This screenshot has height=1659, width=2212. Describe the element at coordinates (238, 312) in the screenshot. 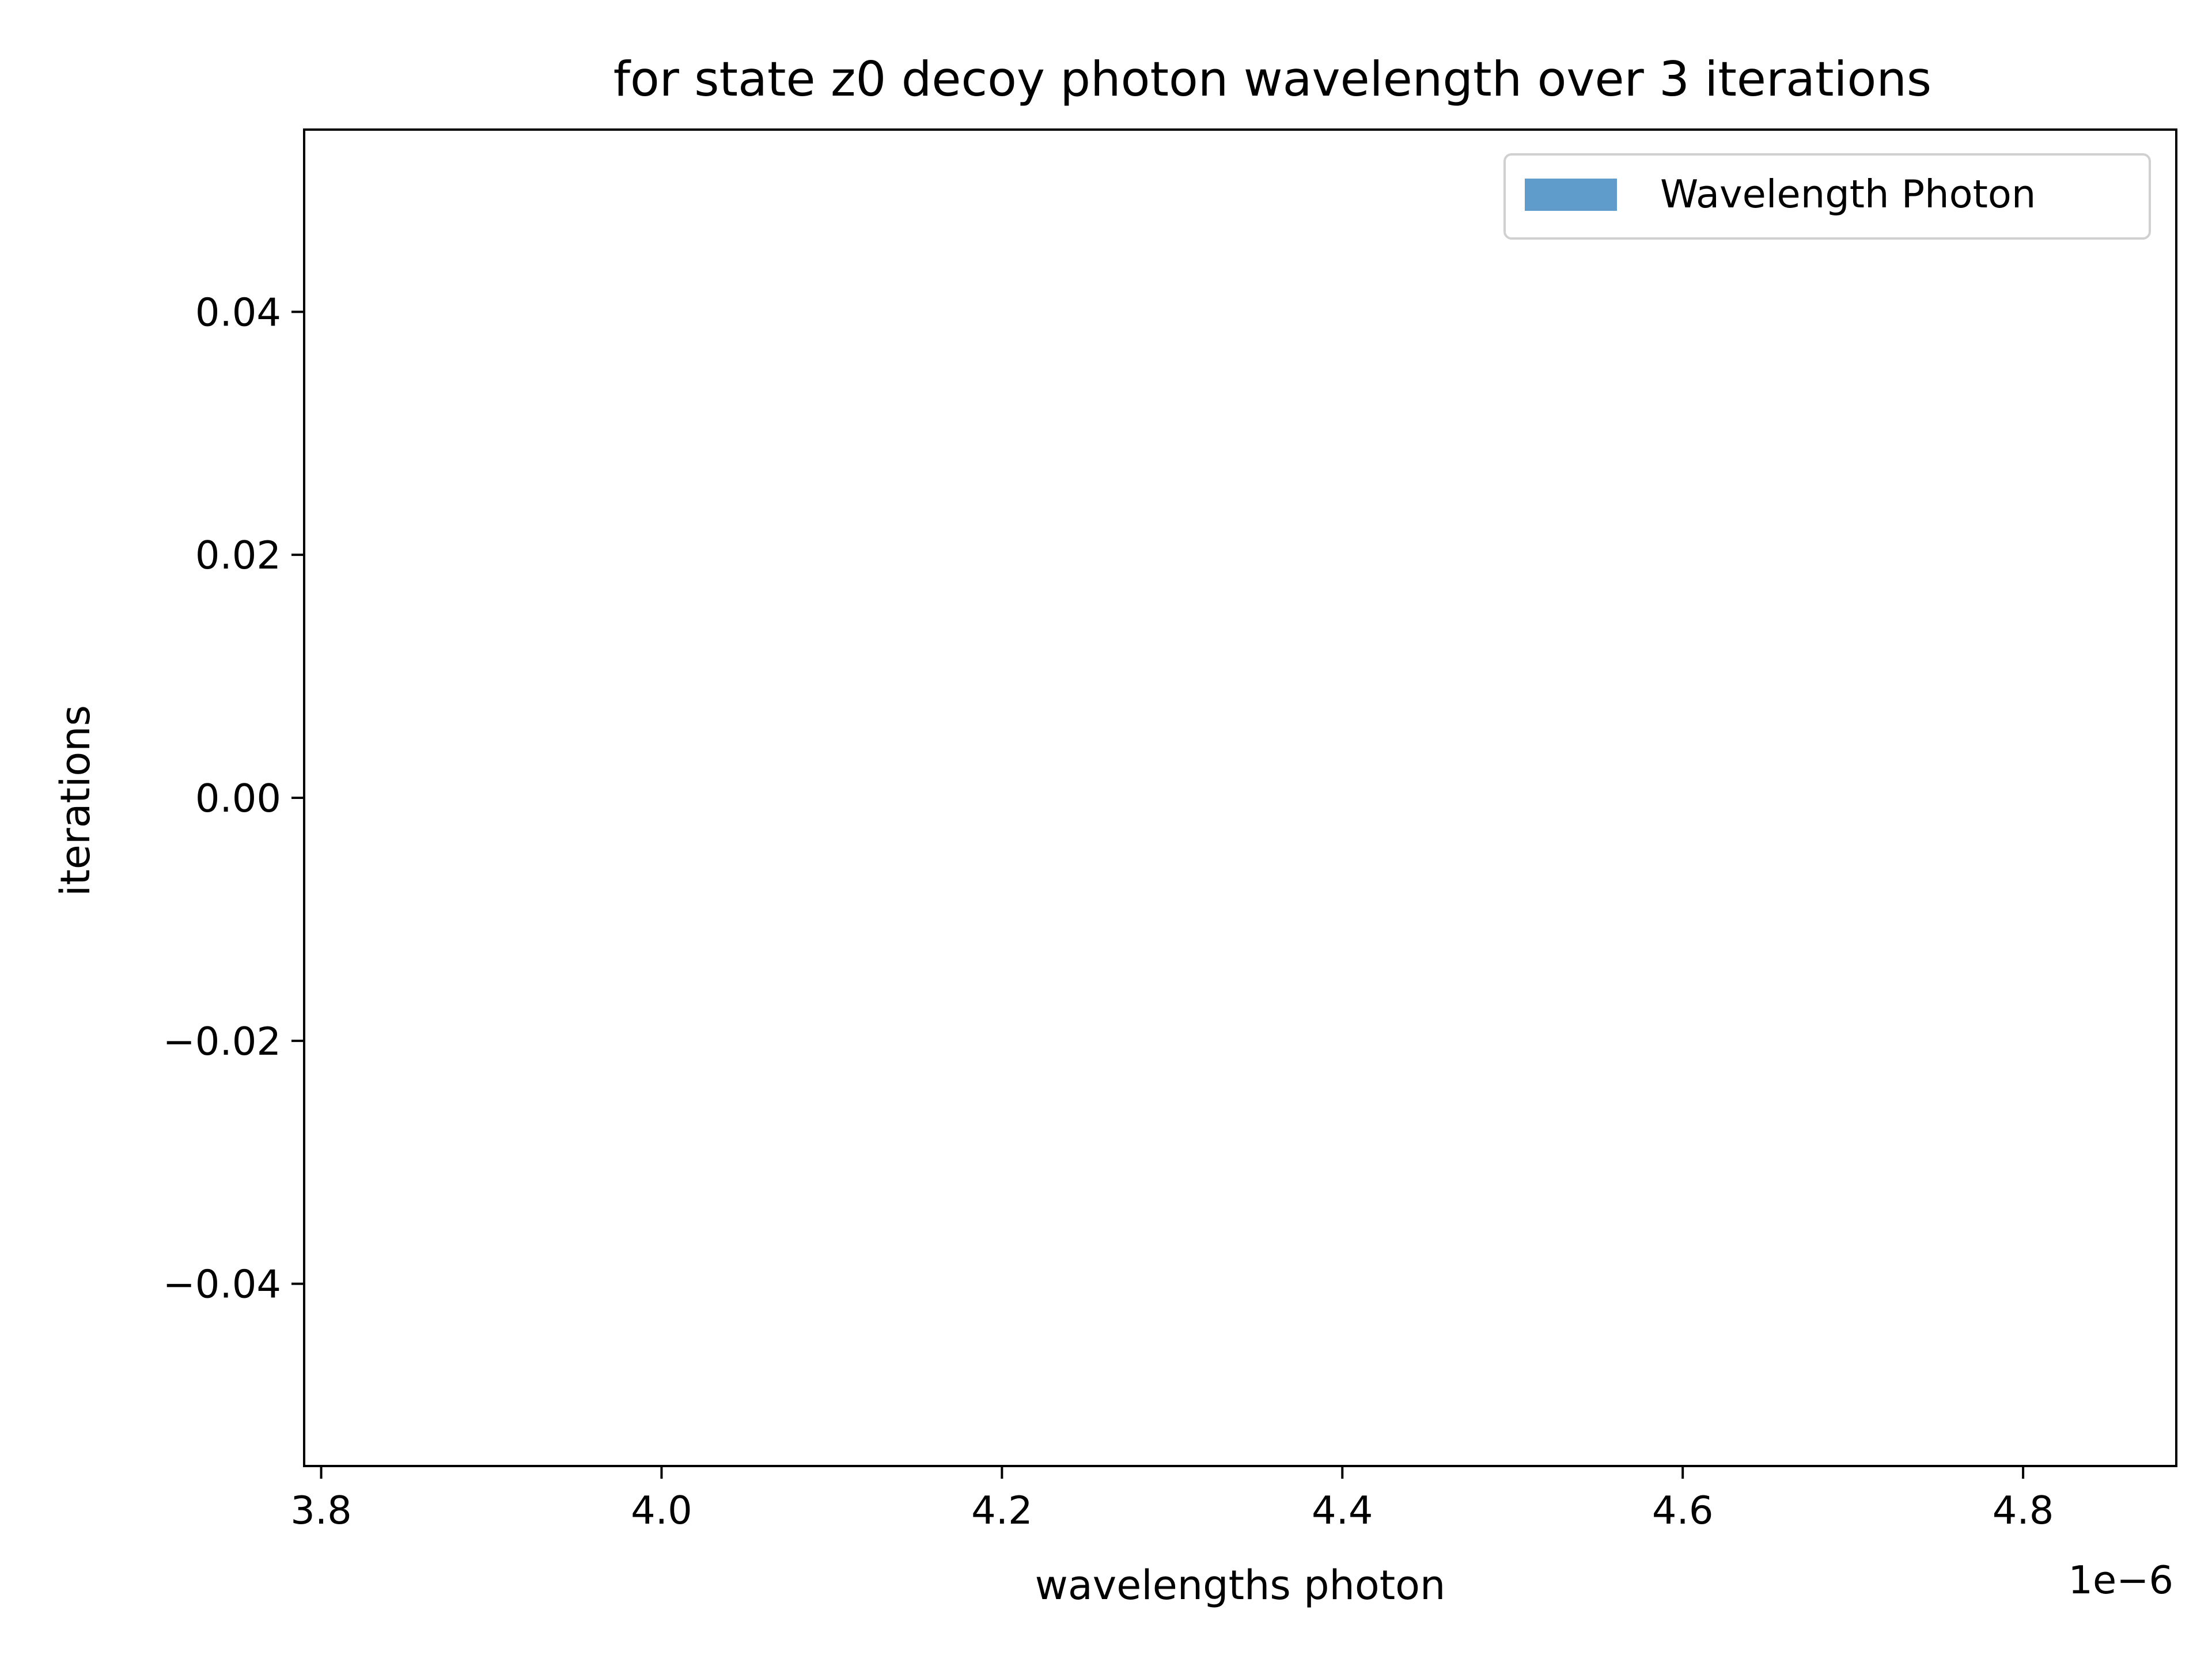

I see `y-tick-label: 0.04` at that location.